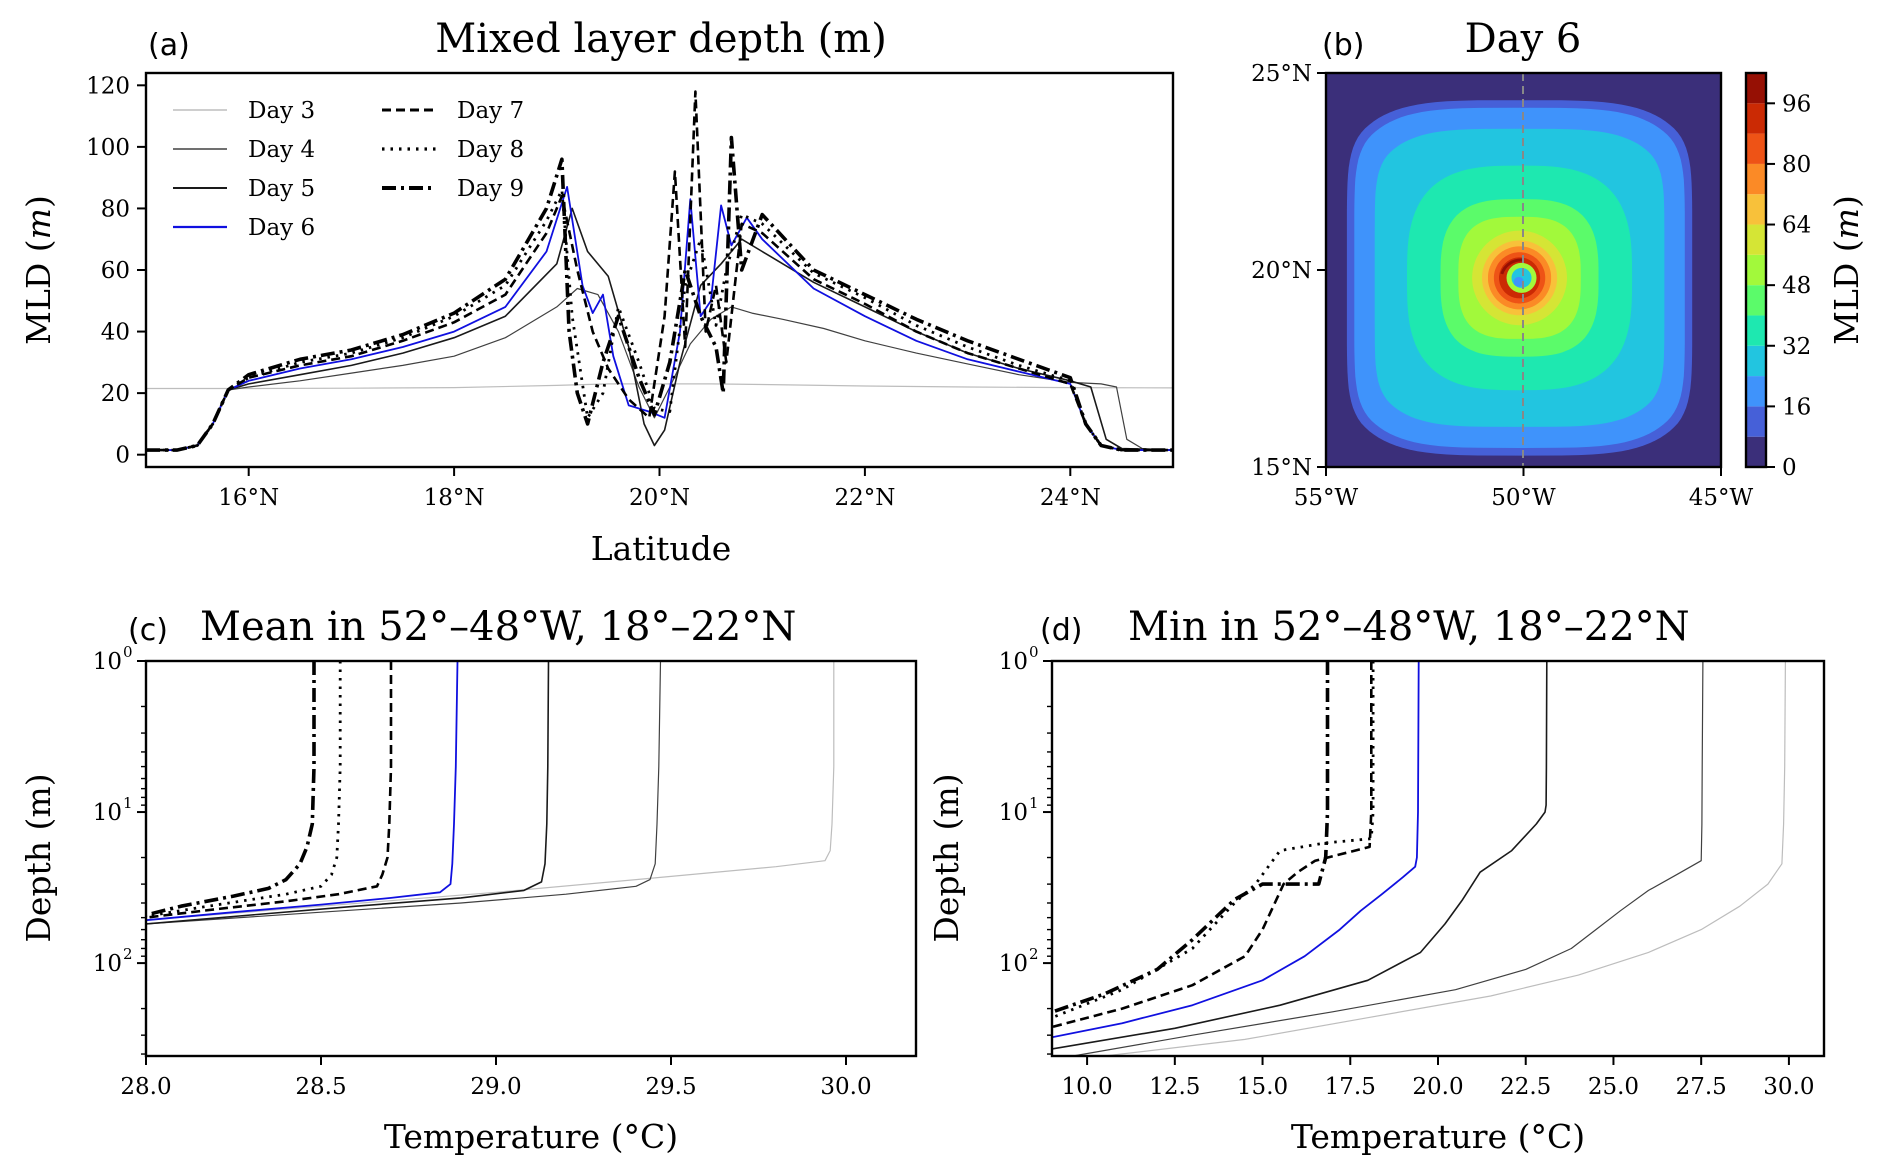  What do you see at coordinates (1174, 1087) in the screenshot?
I see `x-tick-label: 12.5` at bounding box center [1174, 1087].